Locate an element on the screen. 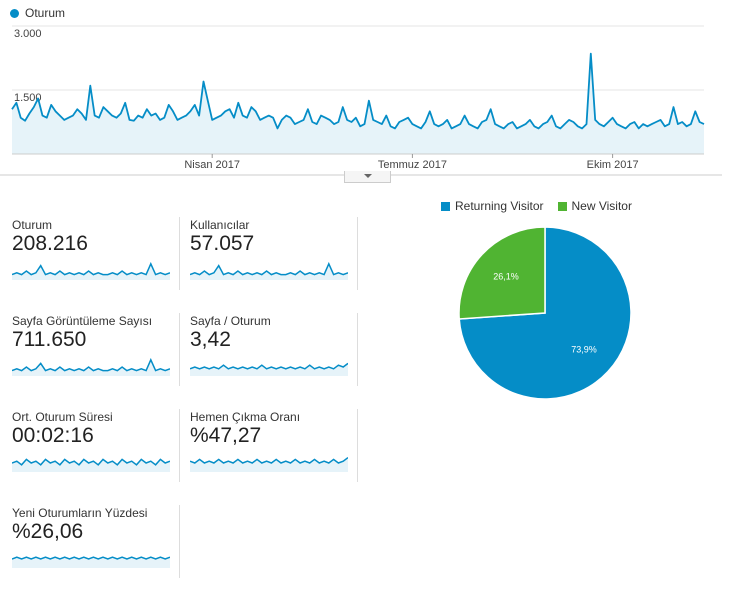  metric-tile: Yeni Oturumların Yüzdesi %26,06 is located at coordinates (94, 551).